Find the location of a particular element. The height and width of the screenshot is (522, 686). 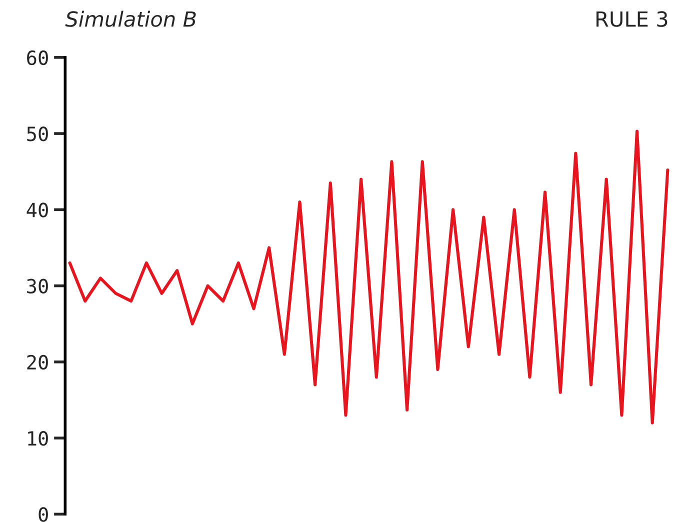

chart-title: Simulation B is located at coordinates (130, 18).